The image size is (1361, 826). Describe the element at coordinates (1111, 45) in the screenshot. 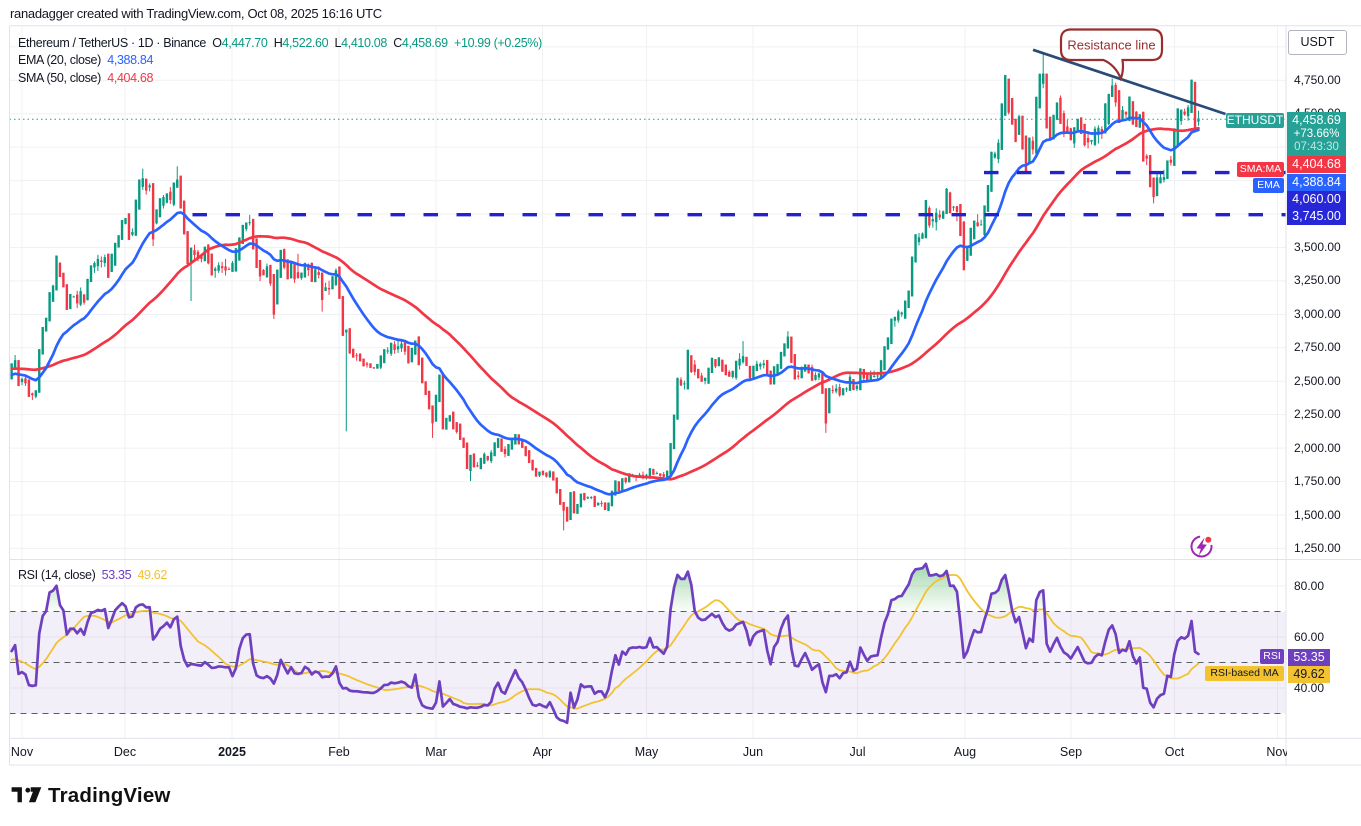

I see `svg-text: Resistance line` at that location.